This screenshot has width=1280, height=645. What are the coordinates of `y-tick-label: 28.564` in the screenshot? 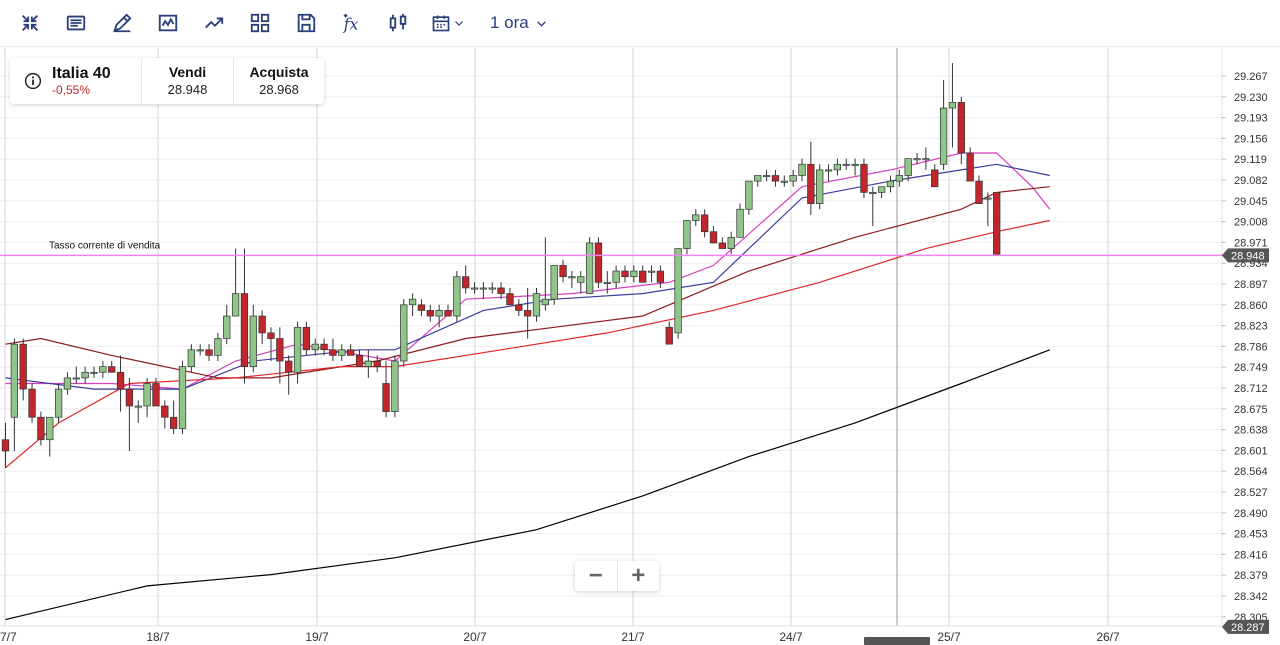 It's located at (1251, 472).